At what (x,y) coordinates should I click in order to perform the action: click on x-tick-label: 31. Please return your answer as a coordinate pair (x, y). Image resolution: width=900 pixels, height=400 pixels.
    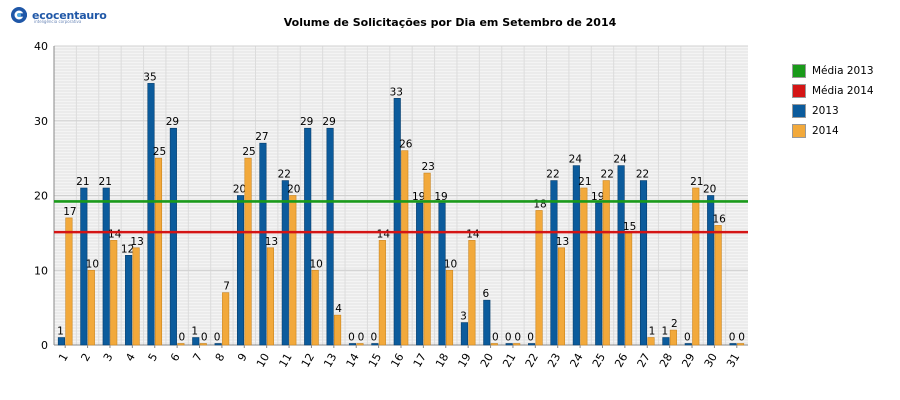
    Looking at the image, I should click on (733, 360).